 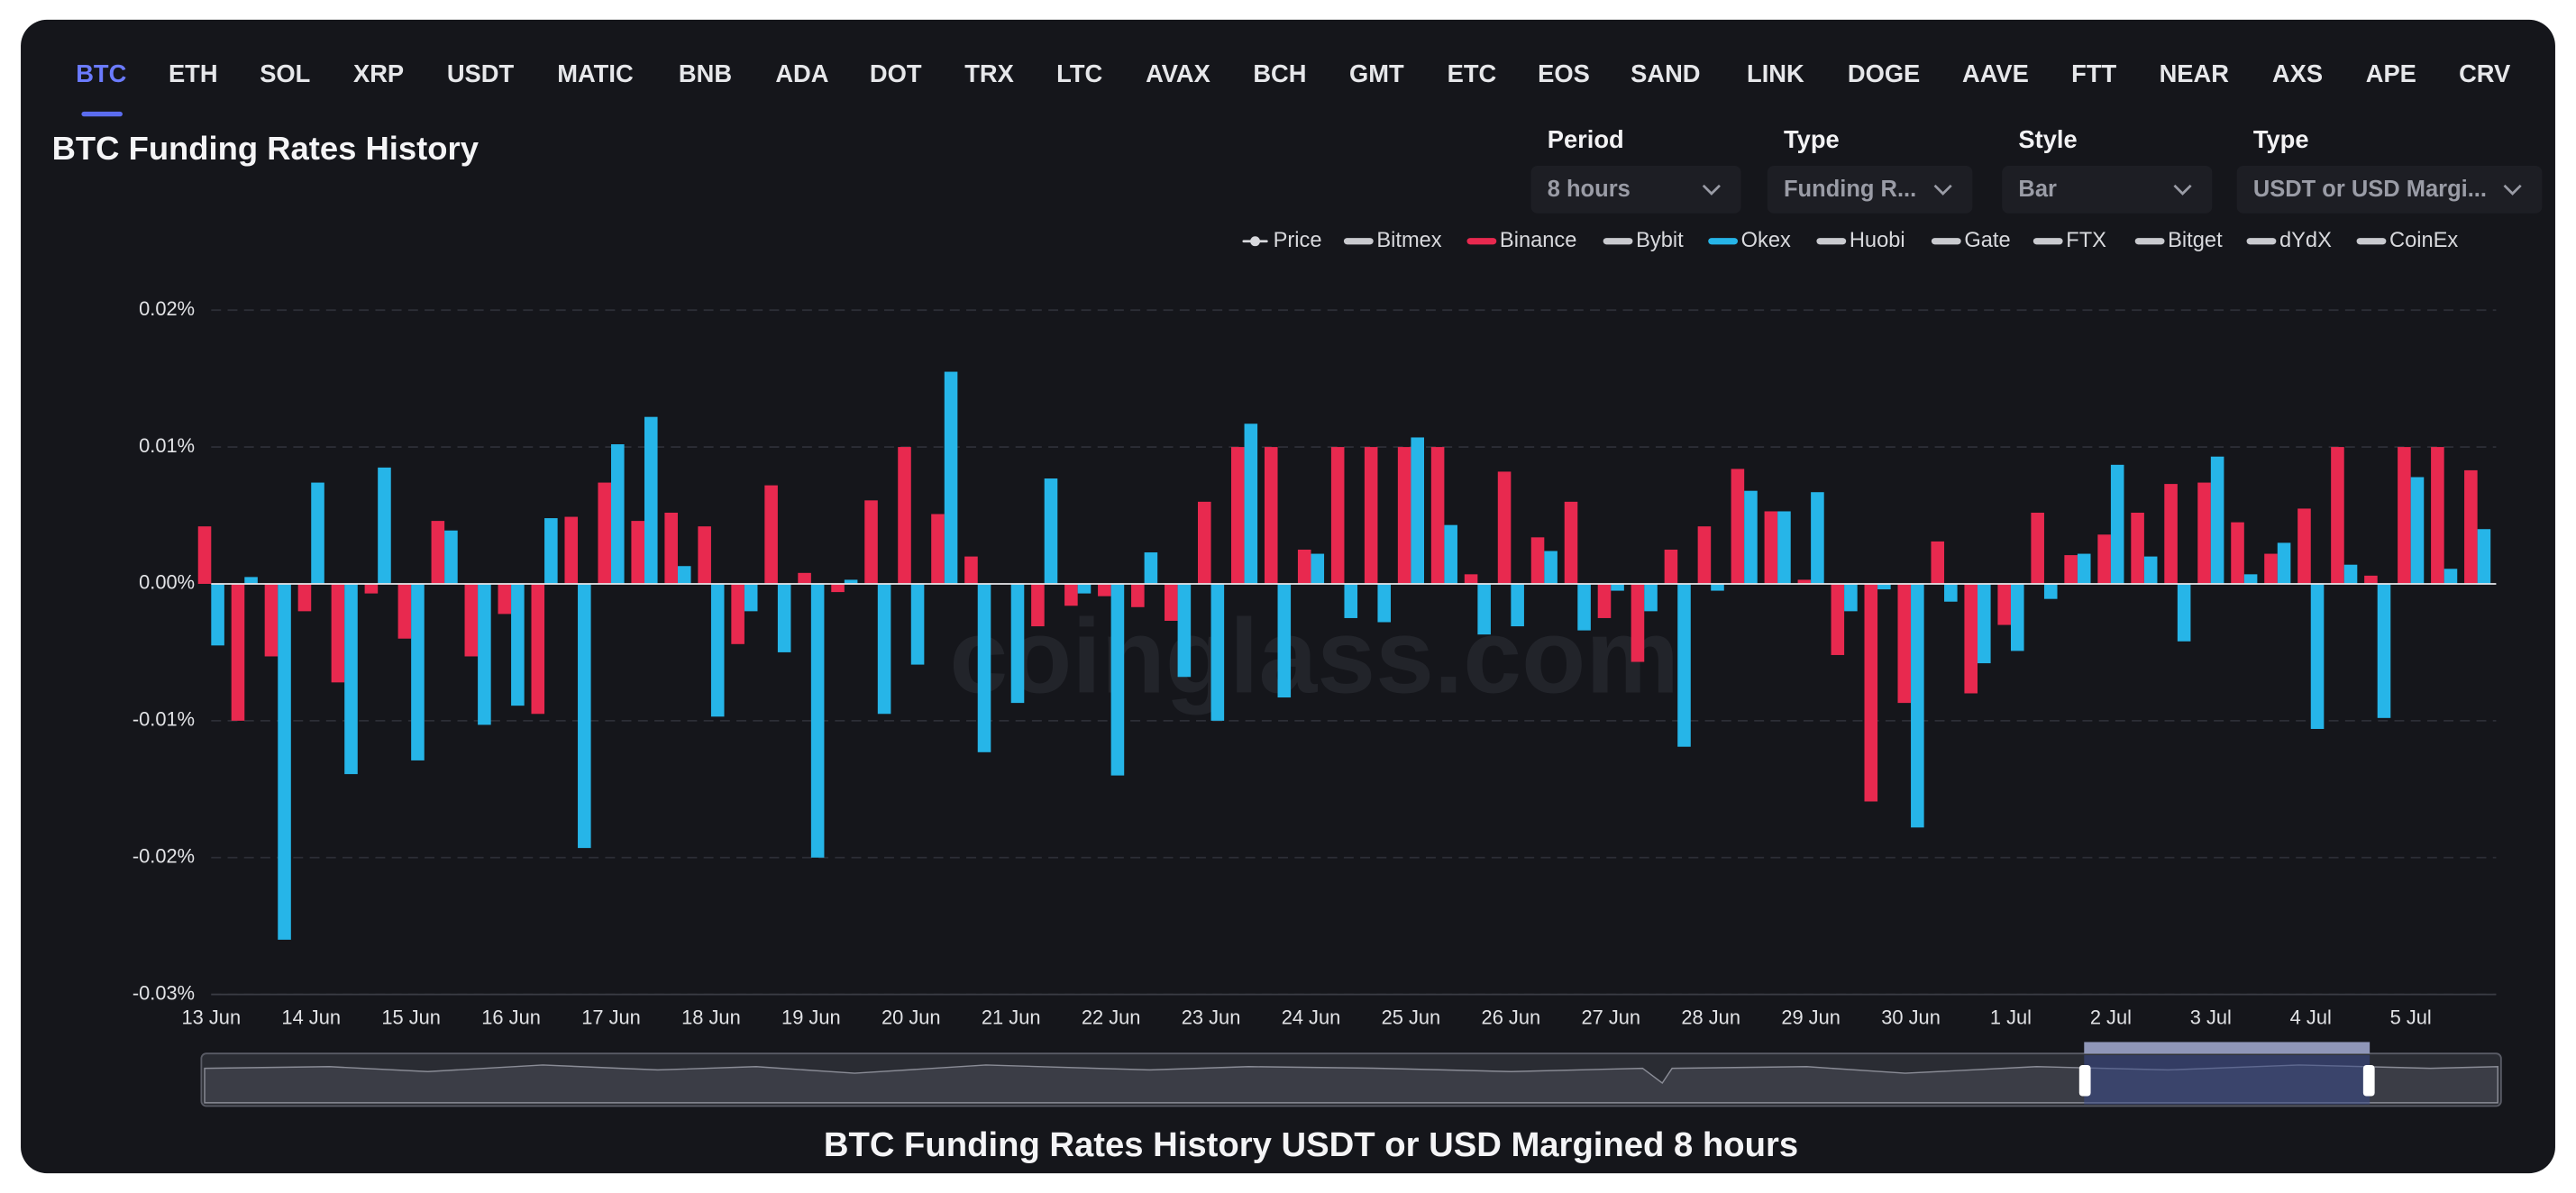 I want to click on tab: SOL, so click(x=285, y=73).